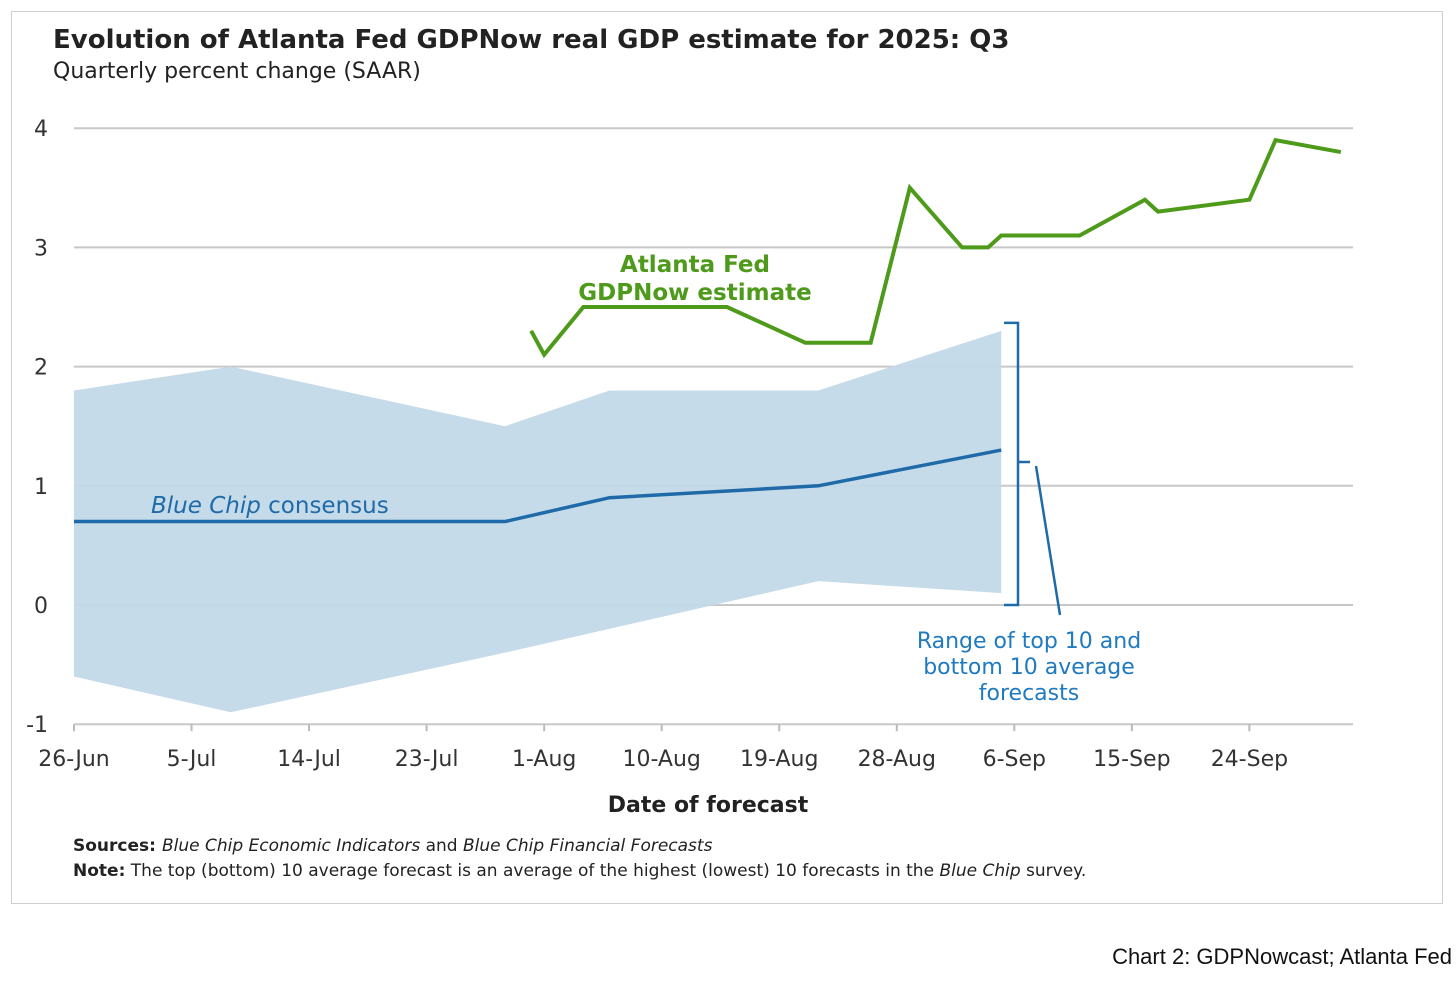 Image resolution: width=1456 pixels, height=985 pixels. I want to click on x-tick-label: 1-Aug, so click(544, 759).